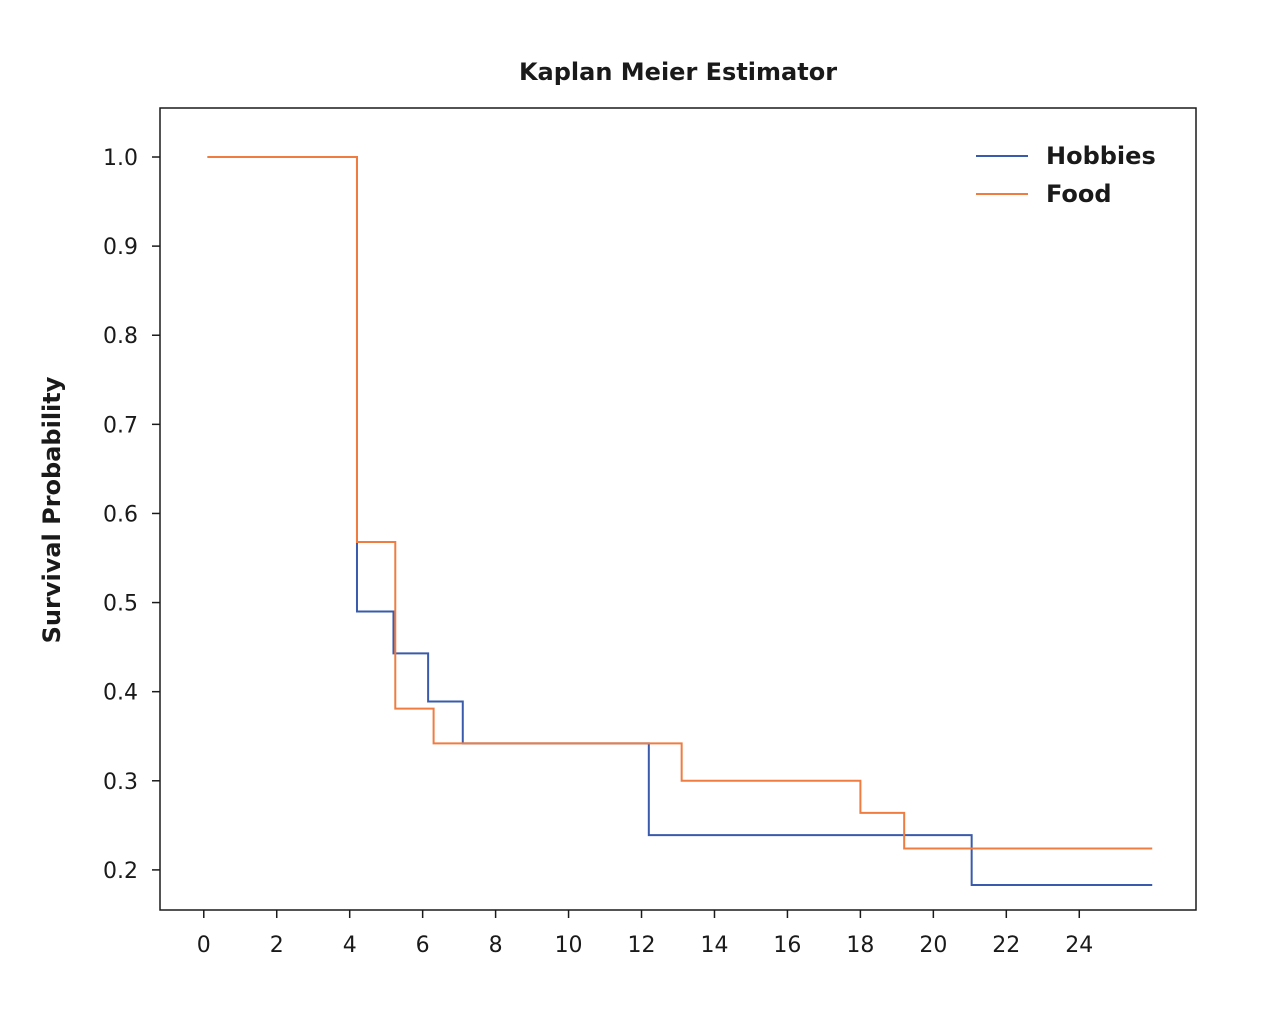  What do you see at coordinates (678, 72) in the screenshot?
I see `chart-title: Kaplan Meier Estimator` at bounding box center [678, 72].